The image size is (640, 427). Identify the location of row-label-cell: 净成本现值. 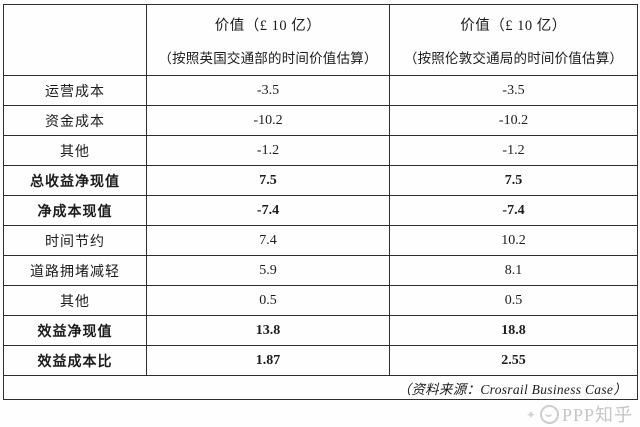
(75, 210).